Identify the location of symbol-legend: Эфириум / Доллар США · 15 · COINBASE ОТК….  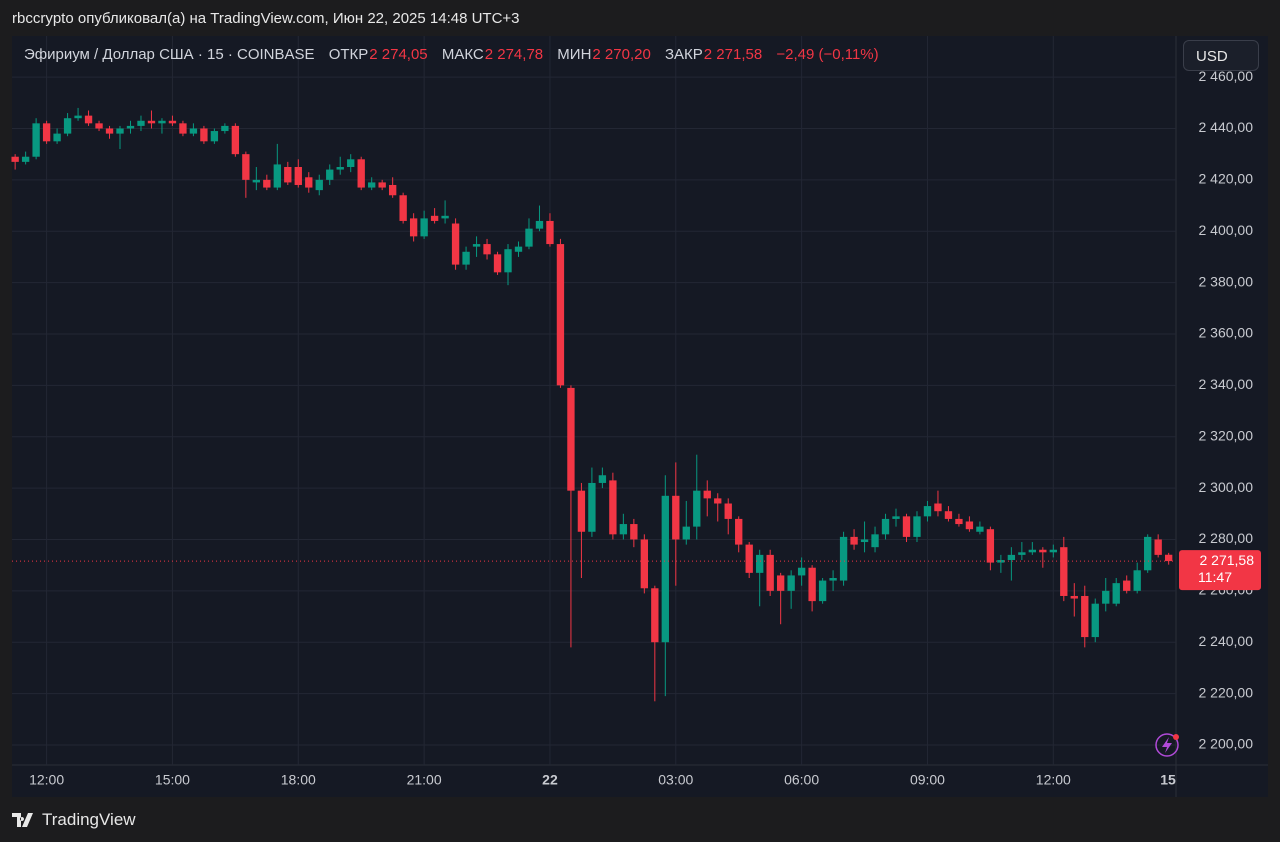
(456, 54).